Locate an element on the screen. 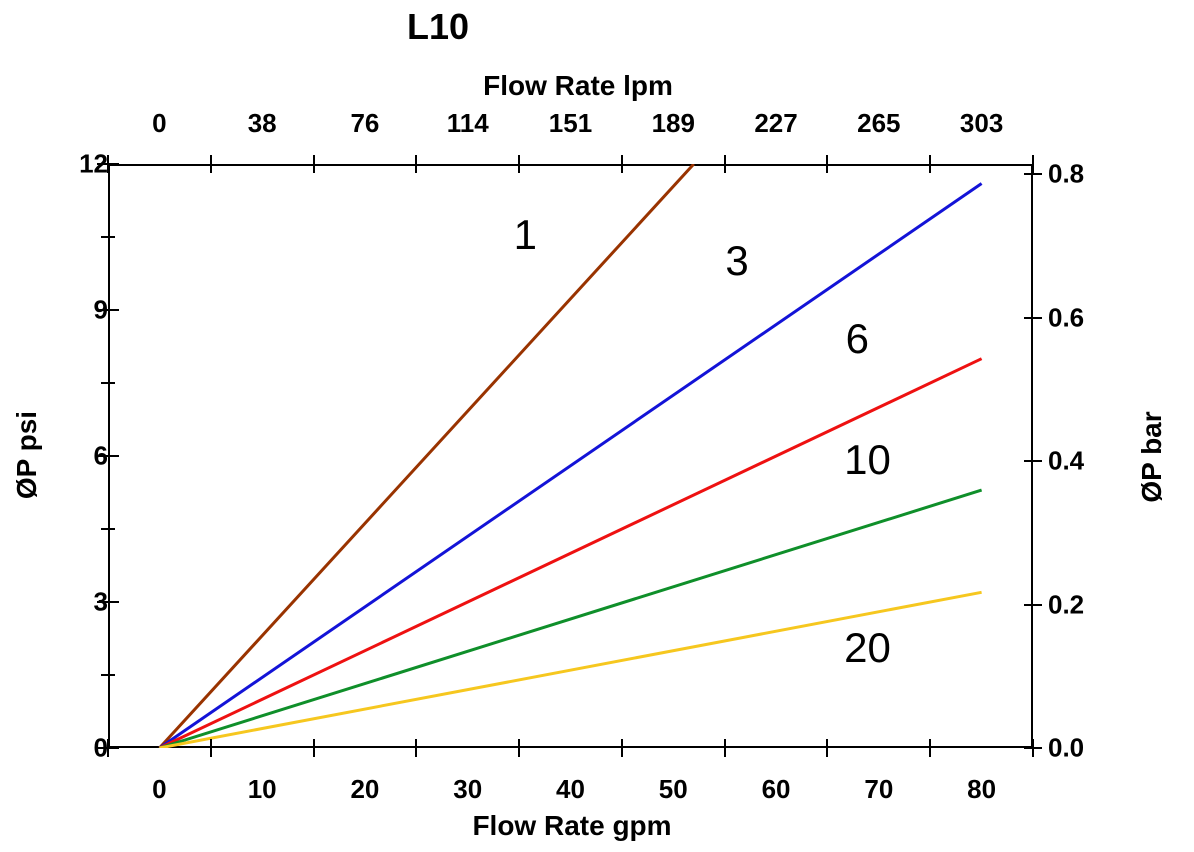 This screenshot has width=1194, height=852. x-tick-label-bottom: 10 is located at coordinates (262, 789).